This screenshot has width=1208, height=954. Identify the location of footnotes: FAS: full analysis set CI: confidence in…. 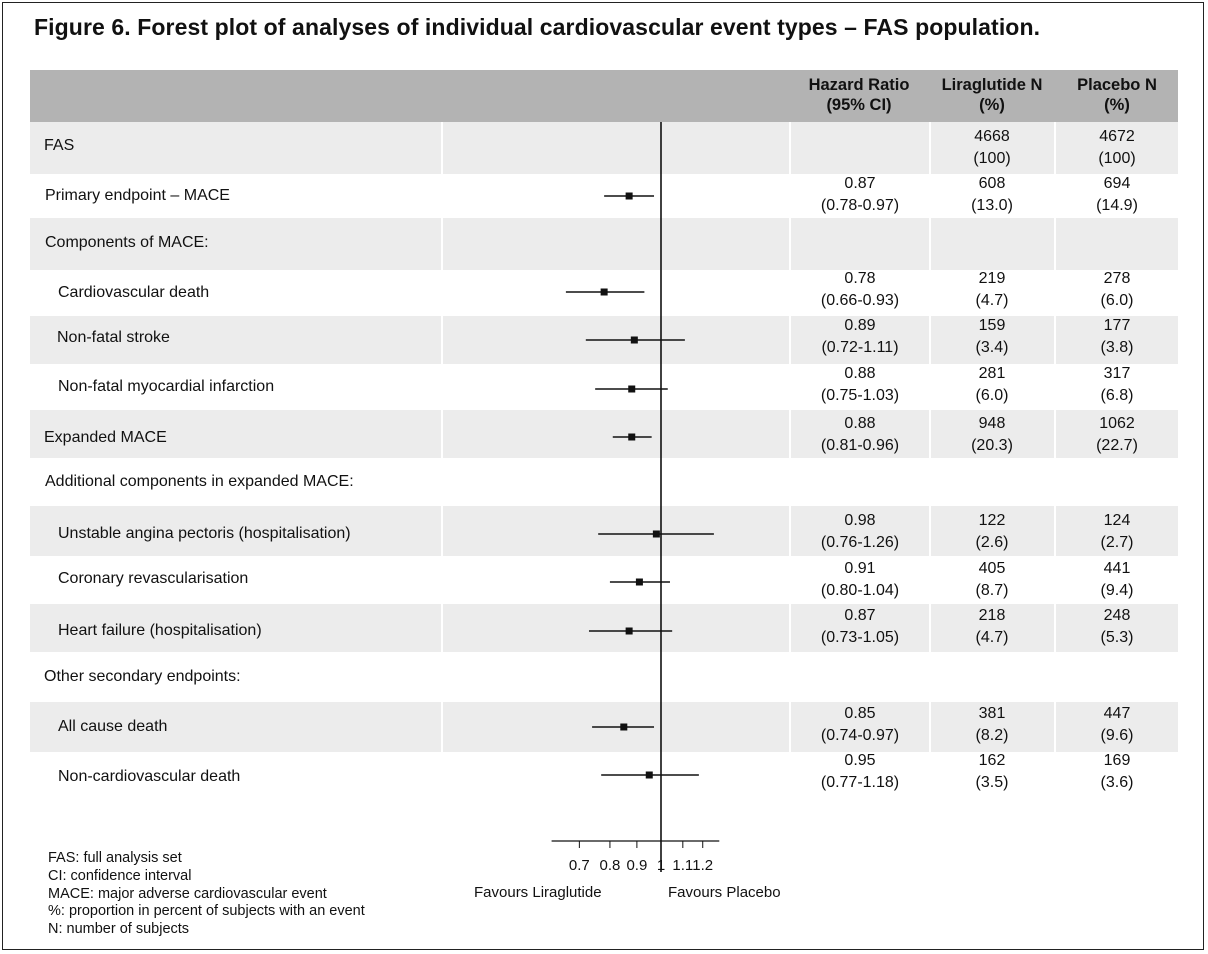
(206, 894).